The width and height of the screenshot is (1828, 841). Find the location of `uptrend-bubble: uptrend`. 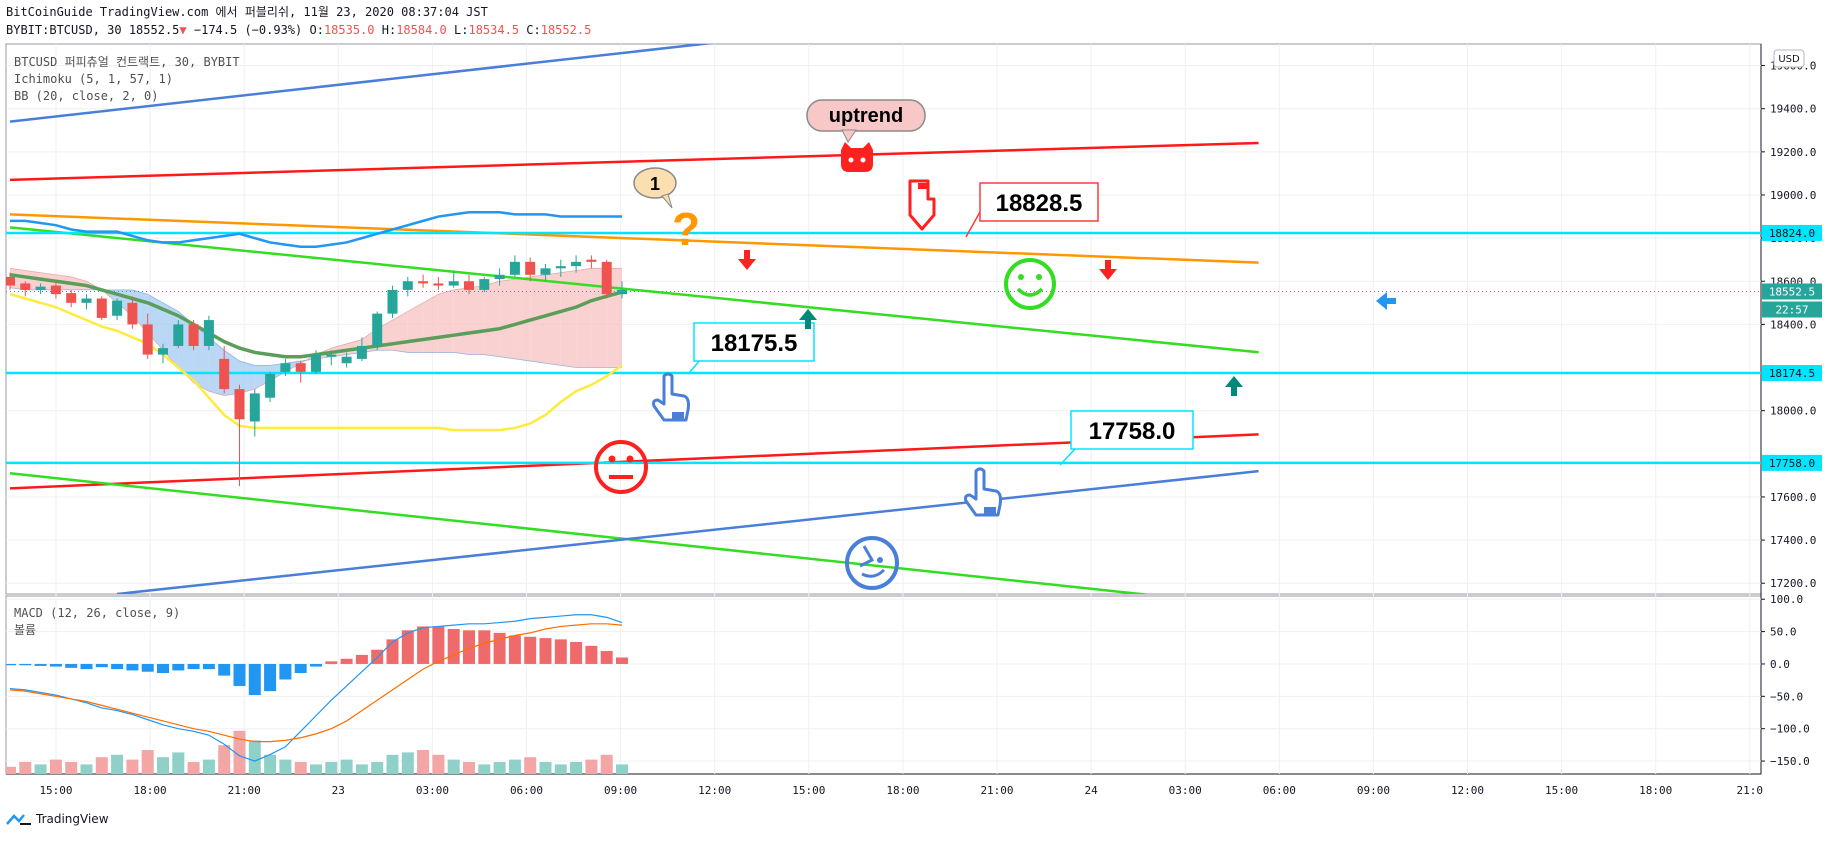

uptrend-bubble: uptrend is located at coordinates (866, 121).